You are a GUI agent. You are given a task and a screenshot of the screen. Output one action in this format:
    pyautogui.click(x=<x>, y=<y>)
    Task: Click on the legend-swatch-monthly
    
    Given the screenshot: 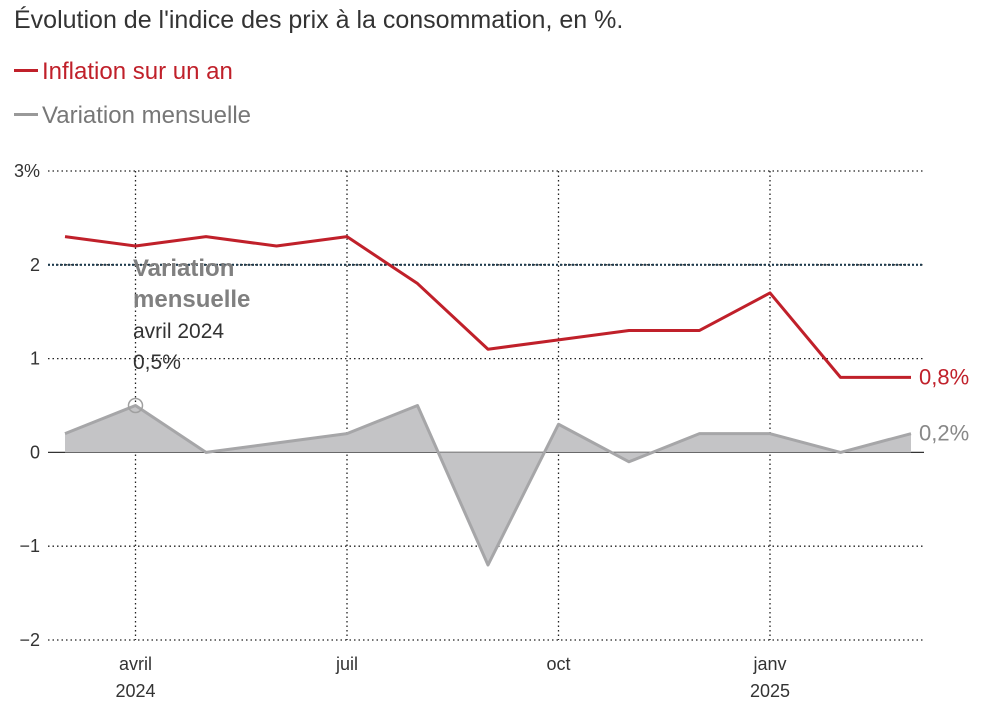 What is the action you would take?
    pyautogui.click(x=26, y=115)
    